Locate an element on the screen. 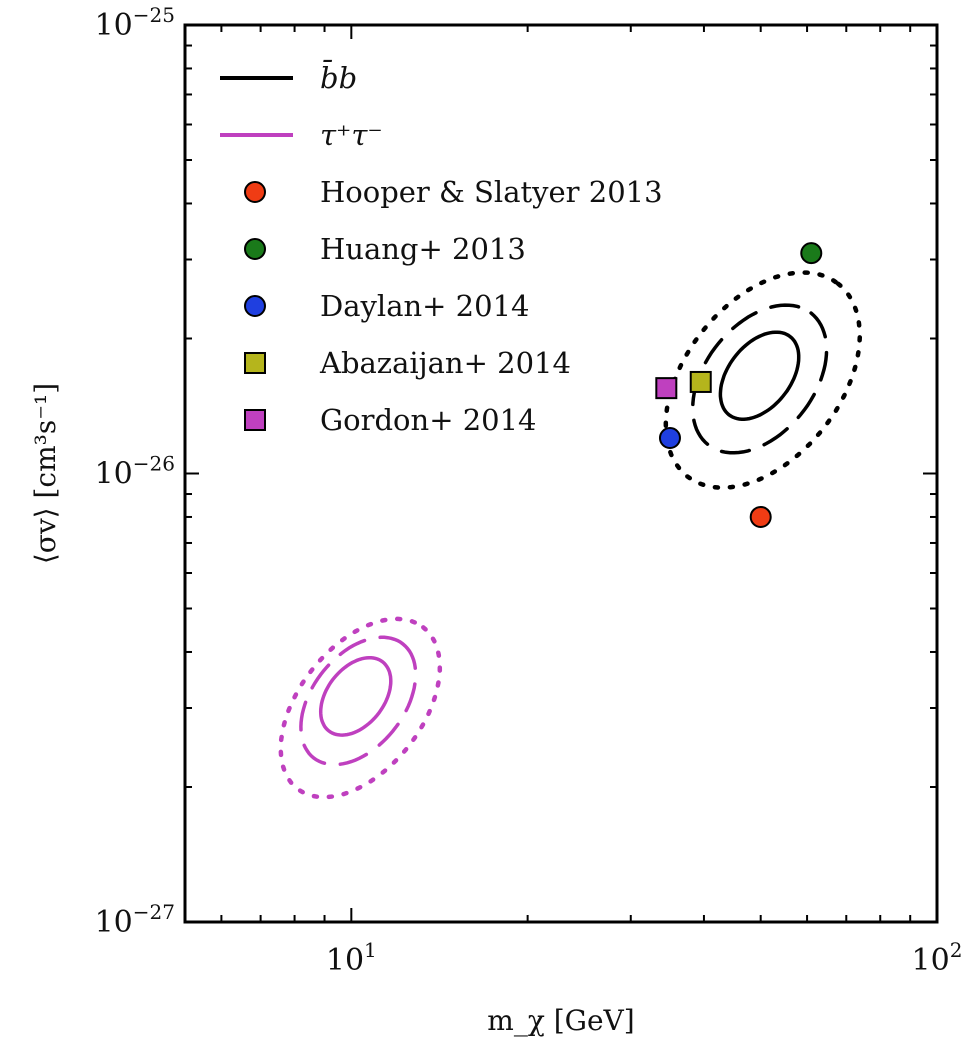 The image size is (973, 1044). y-tick-label: 10−27 is located at coordinates (135, 920).